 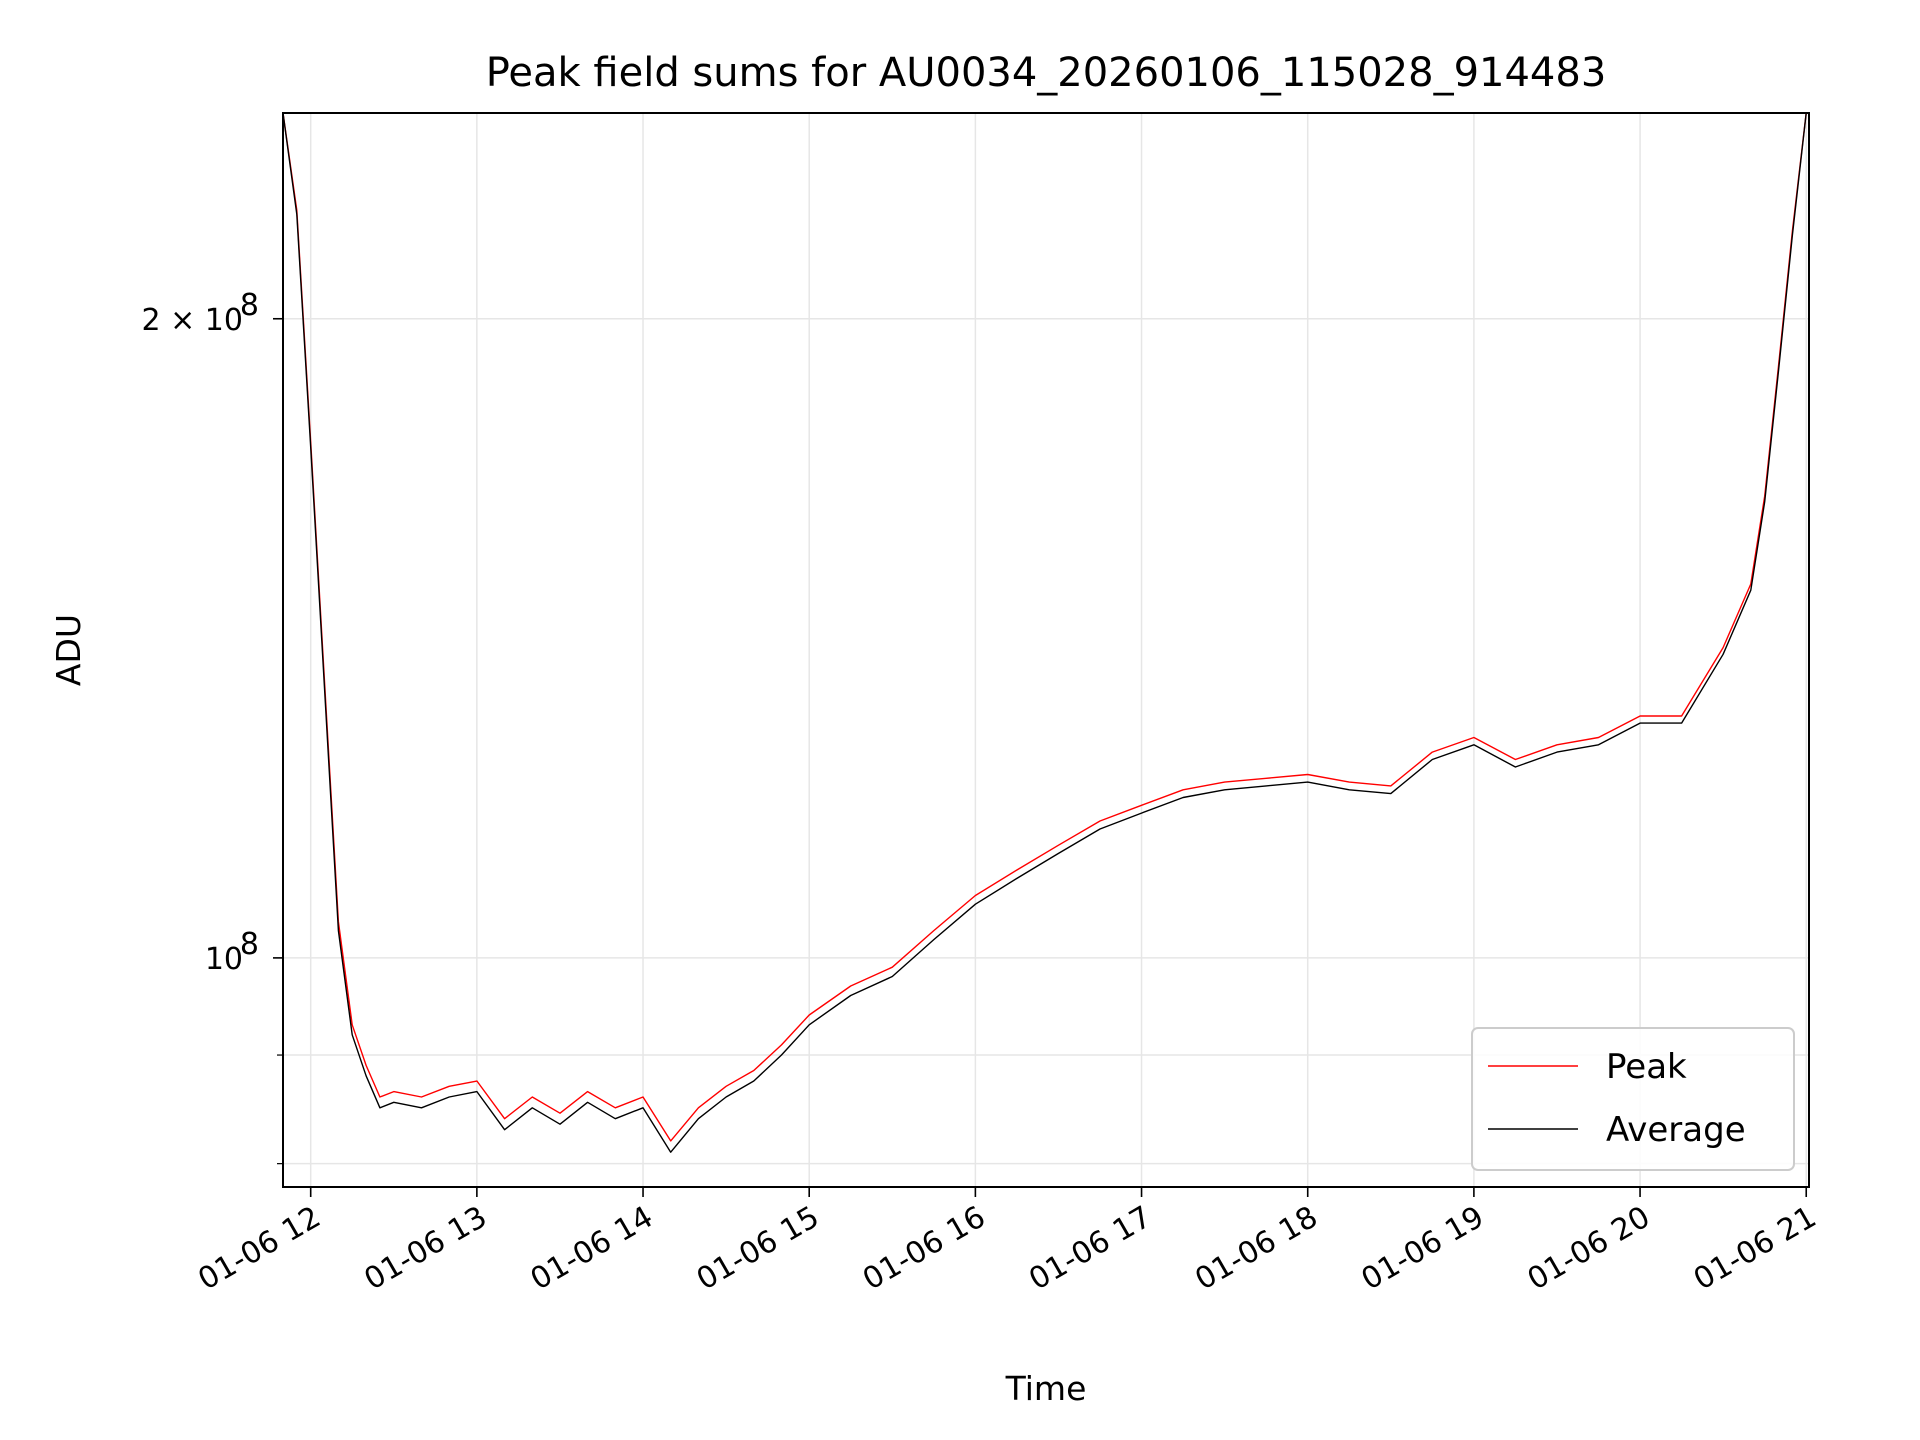 I want to click on legend: Peak Average, so click(x=1633, y=1099).